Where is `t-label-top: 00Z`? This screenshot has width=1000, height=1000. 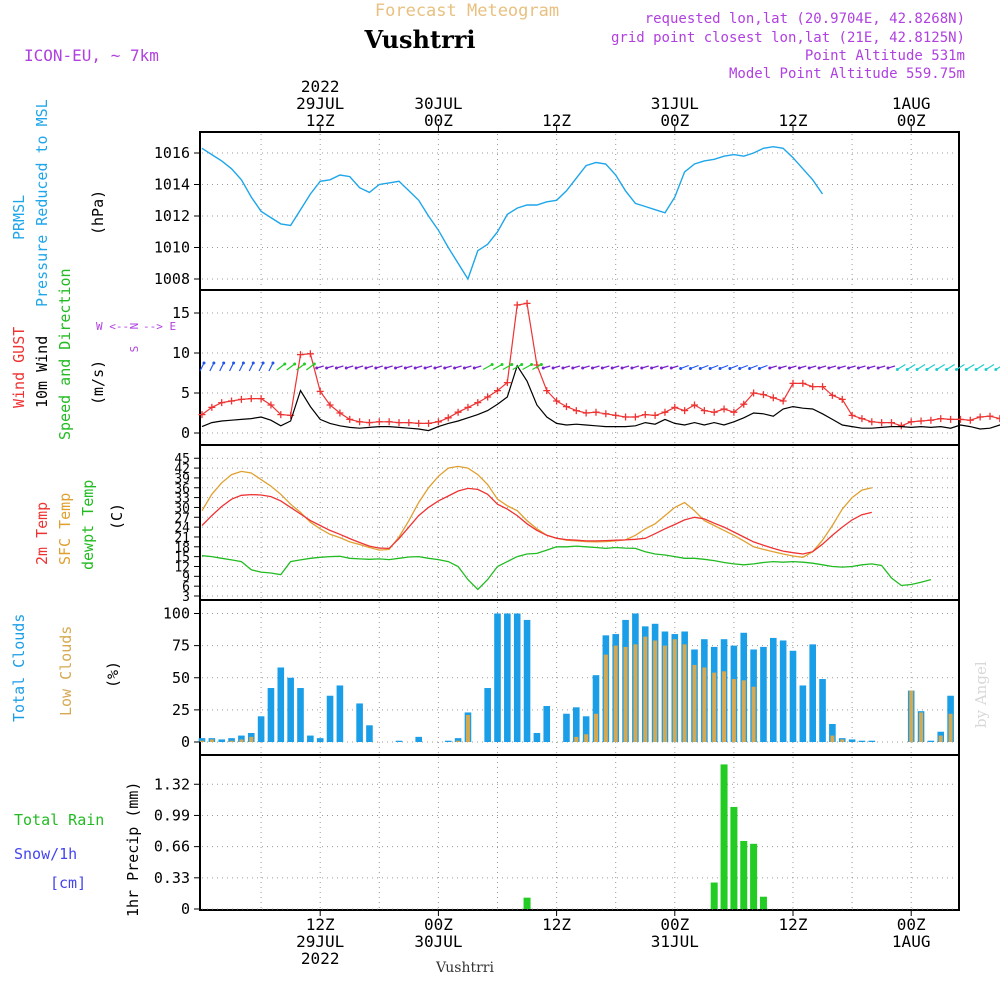 t-label-top: 00Z is located at coordinates (674, 120).